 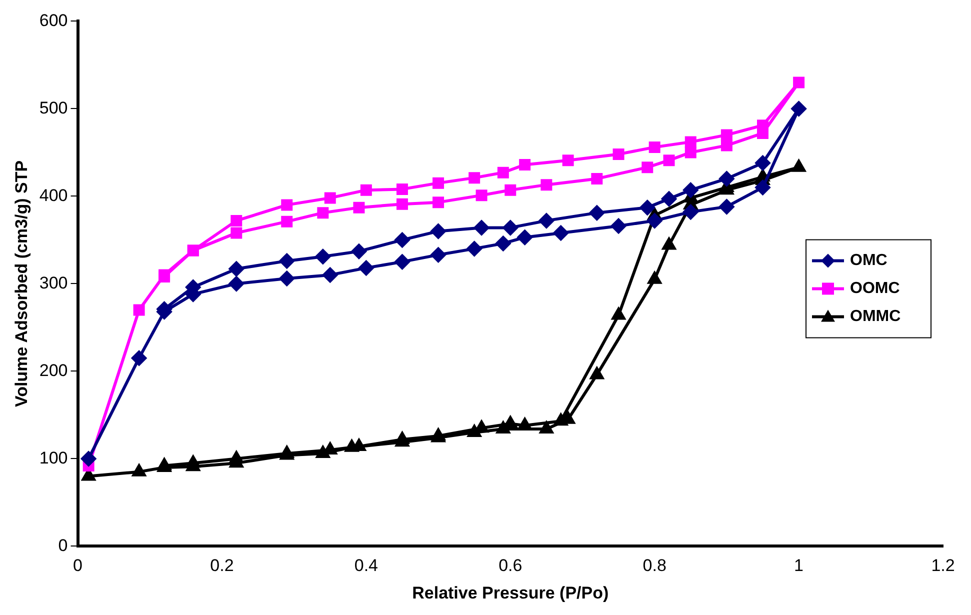 I want to click on x-tick-label: 1, so click(x=799, y=566).